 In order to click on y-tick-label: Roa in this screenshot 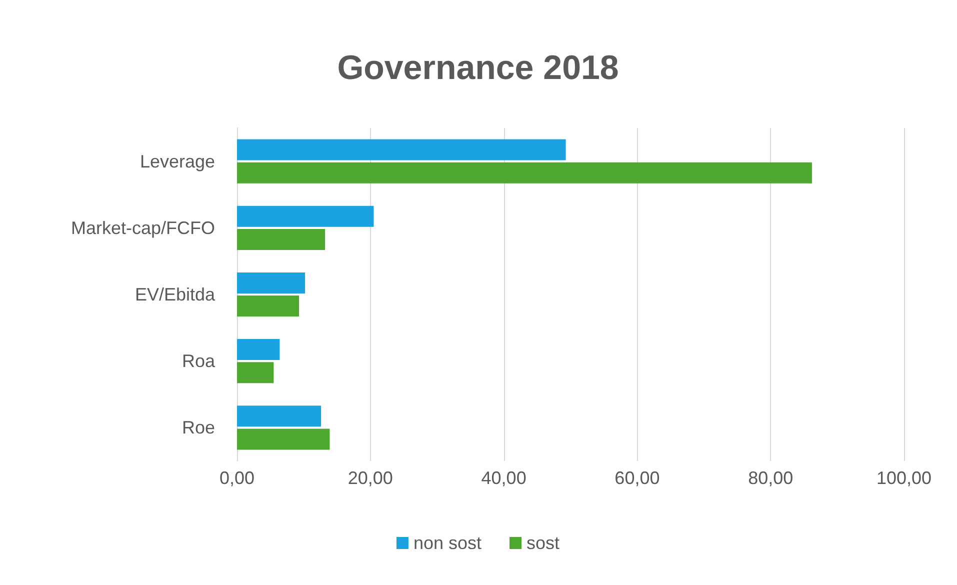, I will do `click(199, 361)`.